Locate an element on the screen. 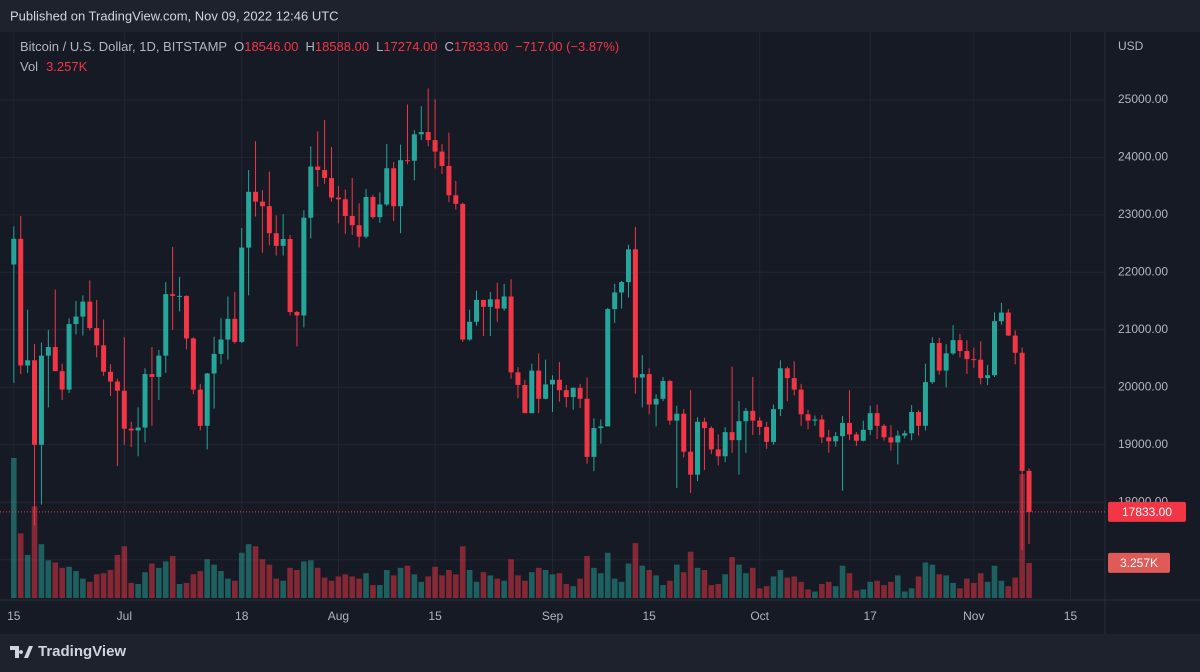  ohlc-value: 18588.00 is located at coordinates (342, 46).